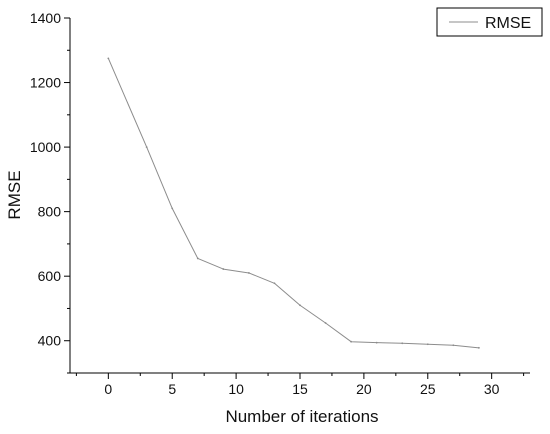 This screenshot has width=550, height=434. What do you see at coordinates (45, 147) in the screenshot?
I see `y-tick-label: 1000` at bounding box center [45, 147].